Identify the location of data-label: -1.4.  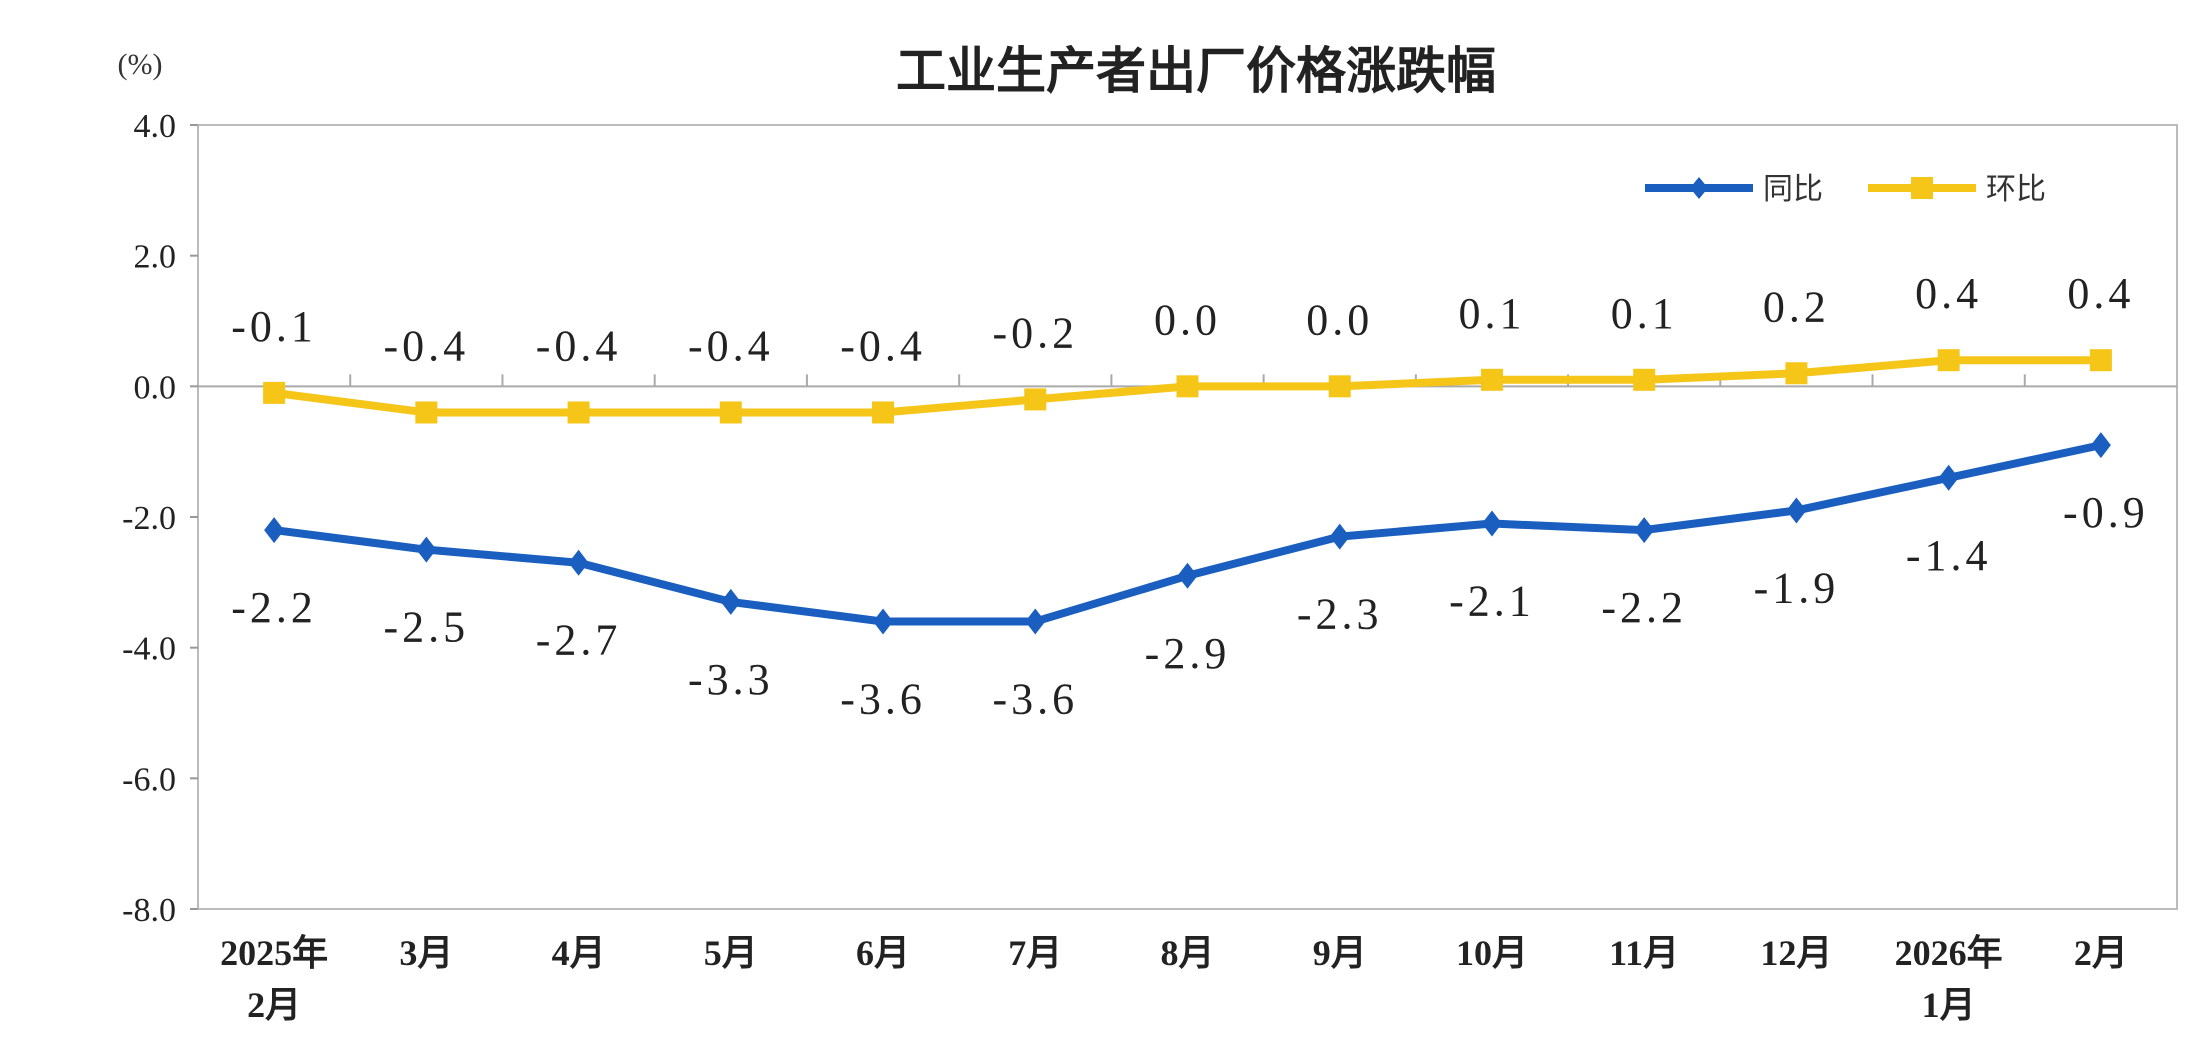
(1949, 555).